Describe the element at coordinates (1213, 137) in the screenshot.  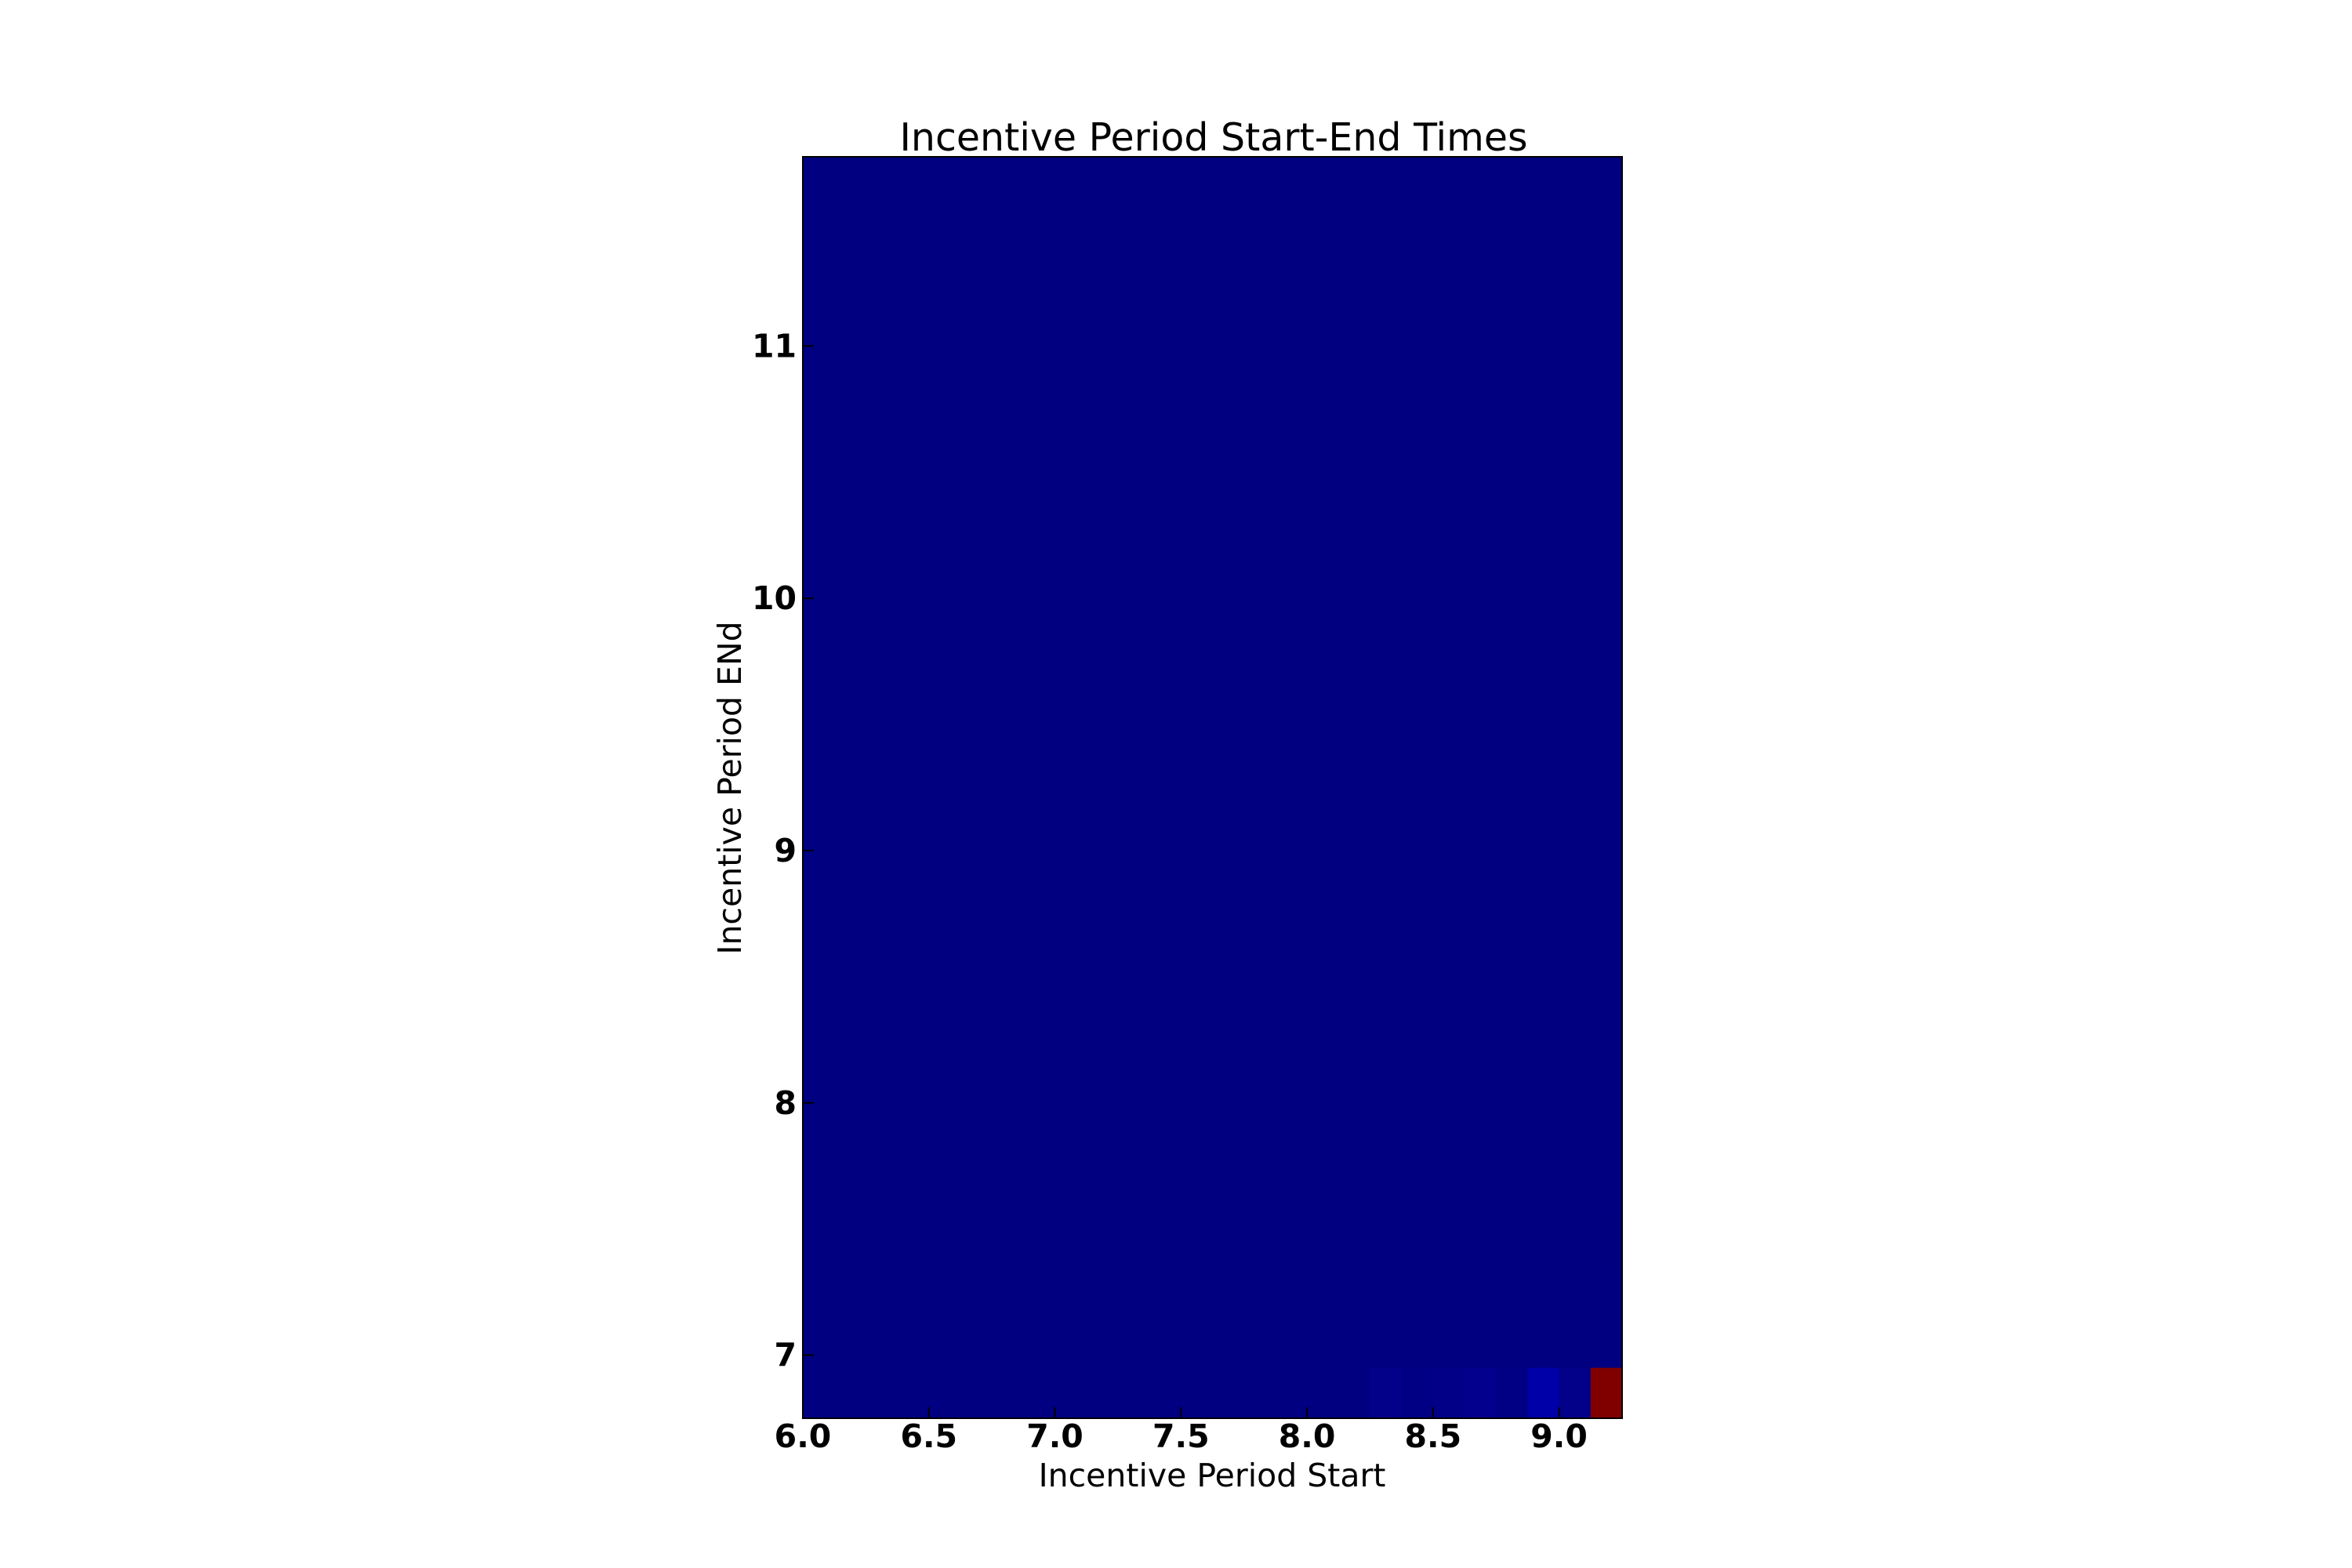
I see `chart-title: Incentive Period Start-End Times` at that location.